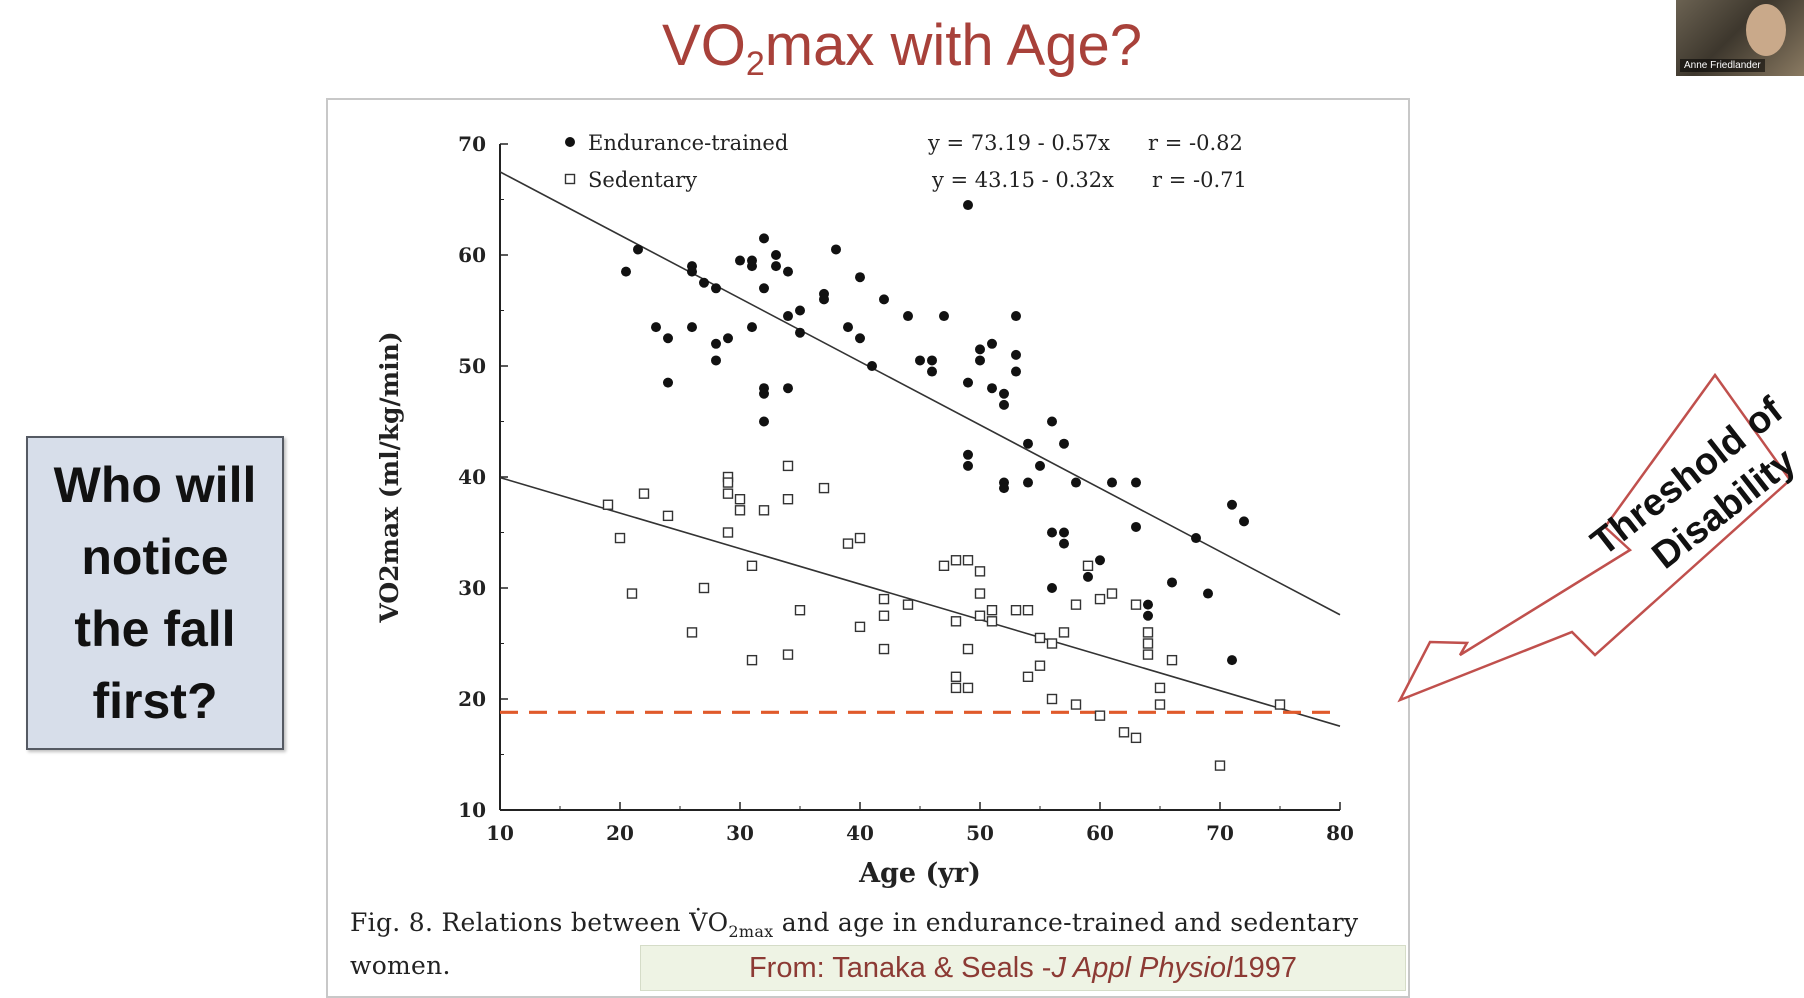 This screenshot has height=998, width=1804. I want to click on y-tick-label: 30, so click(472, 588).